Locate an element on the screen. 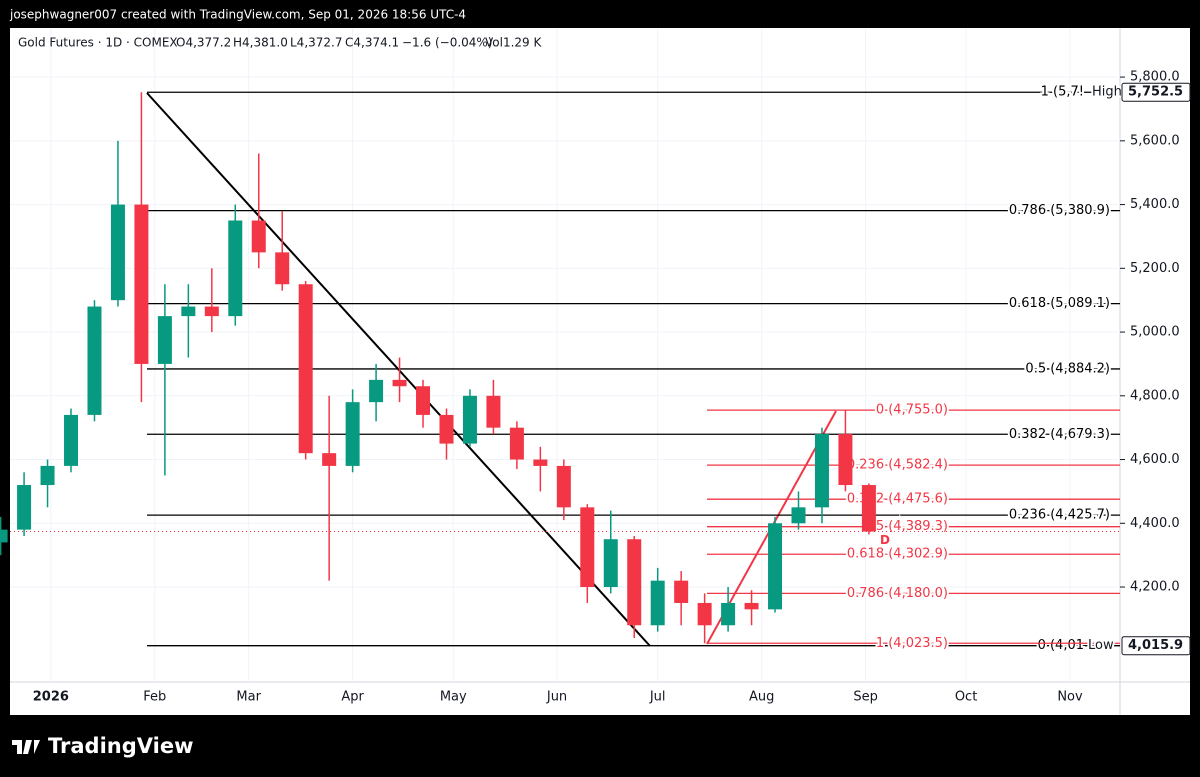  x-tick-label: Sep is located at coordinates (865, 697).